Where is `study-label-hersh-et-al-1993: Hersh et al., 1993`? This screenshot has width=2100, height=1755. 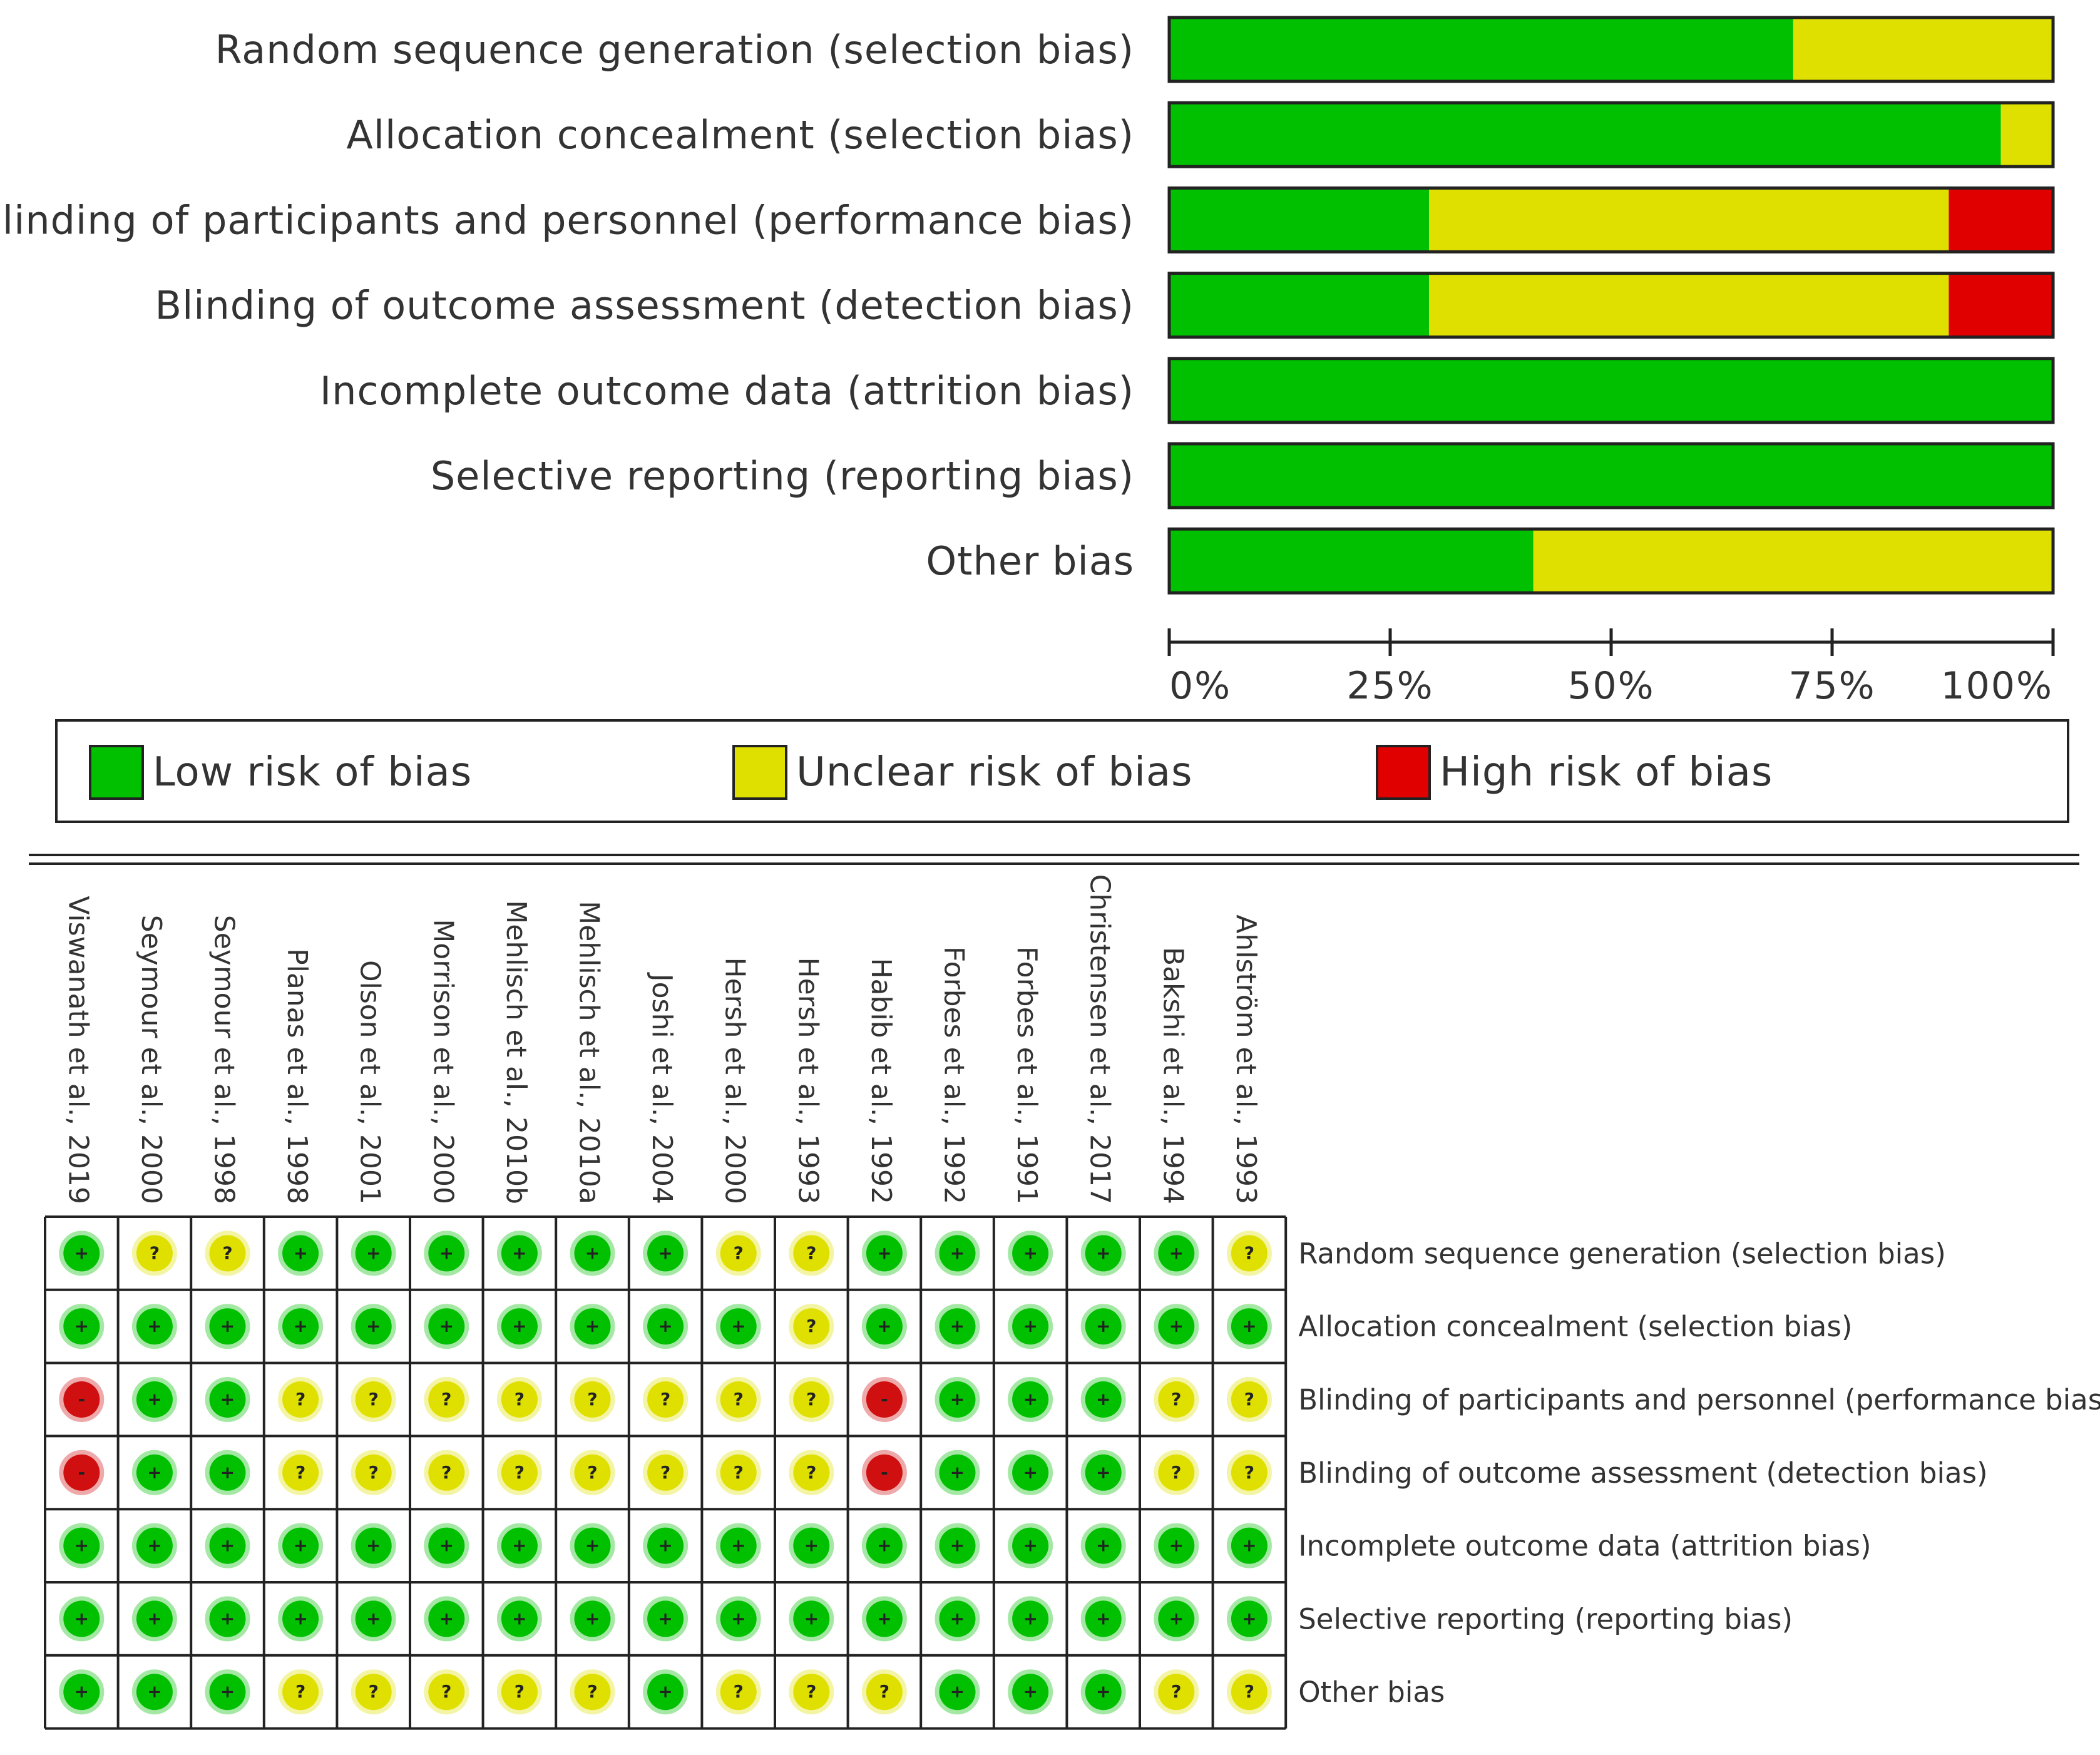 study-label-hersh-et-al-1993: Hersh et al., 1993 is located at coordinates (808, 1081).